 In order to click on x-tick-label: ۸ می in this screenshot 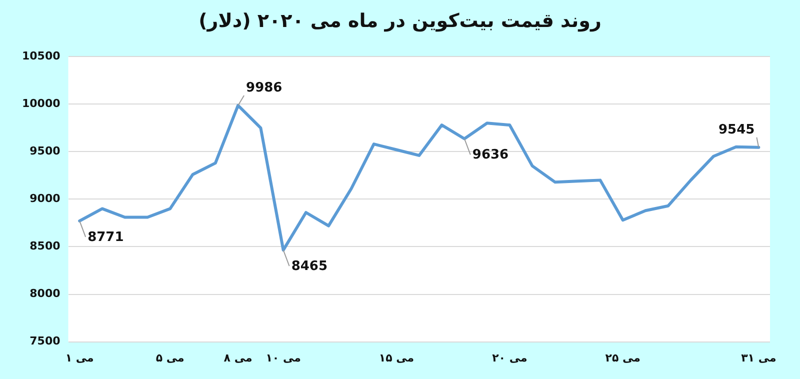, I will do `click(238, 357)`.